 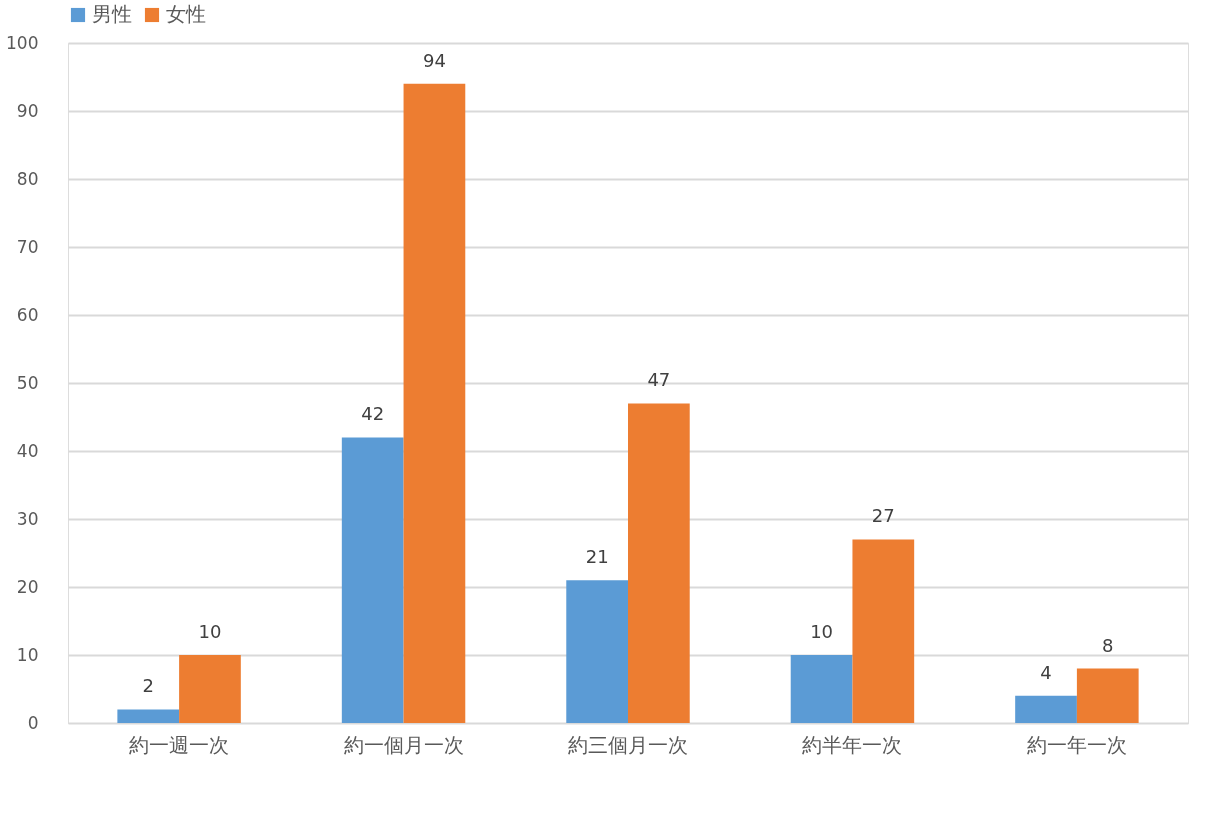 I want to click on x-tick-label: 約一個月一次, so click(x=403, y=744).